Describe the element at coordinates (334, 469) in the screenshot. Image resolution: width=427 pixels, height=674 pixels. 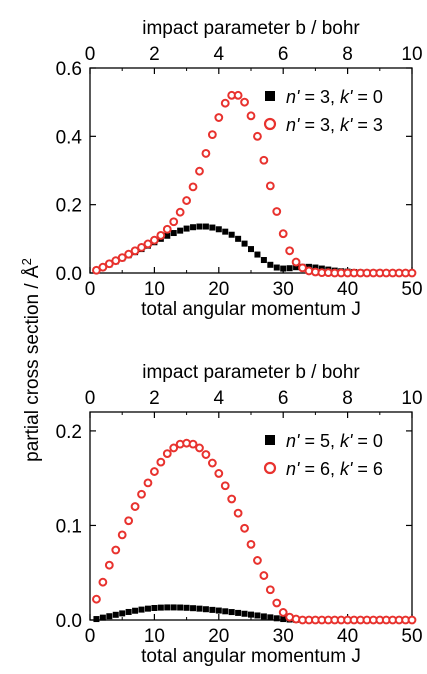
I see `legend-label: n' = 6, k' = 6` at that location.